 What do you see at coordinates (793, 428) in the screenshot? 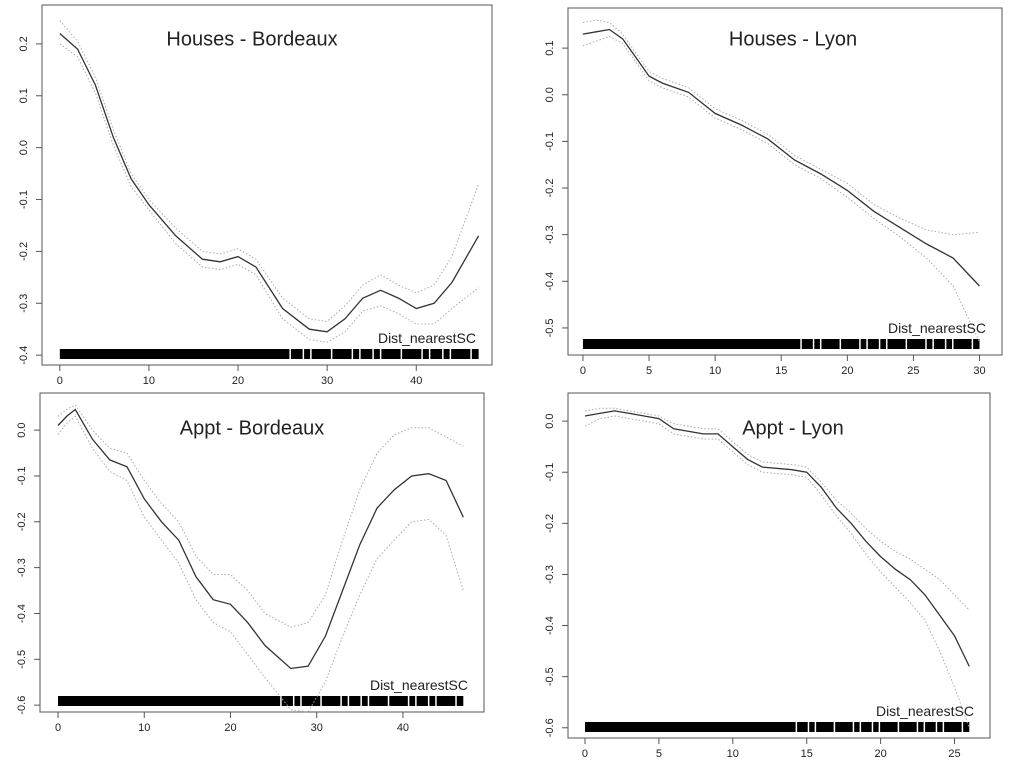
I see `chart-title: Appt - Lyon` at bounding box center [793, 428].